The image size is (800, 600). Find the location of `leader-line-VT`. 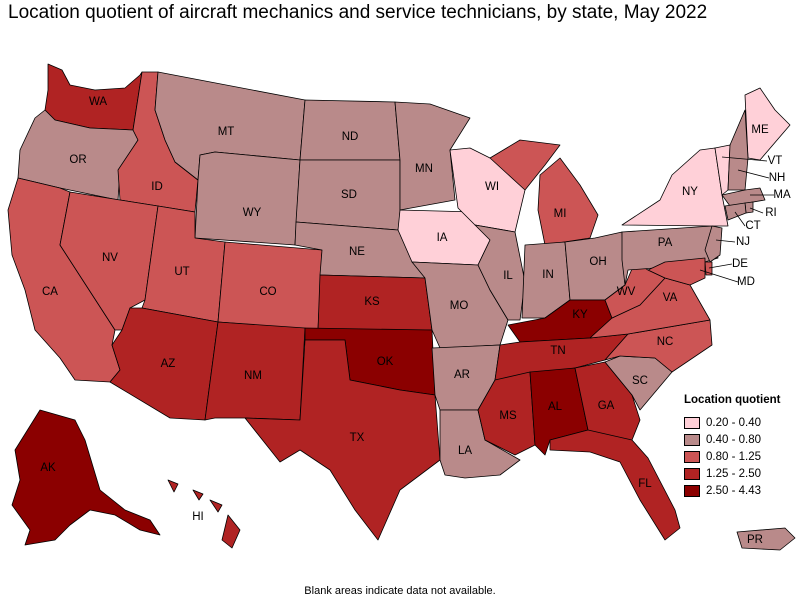

leader-line-VT is located at coordinates (744, 159).